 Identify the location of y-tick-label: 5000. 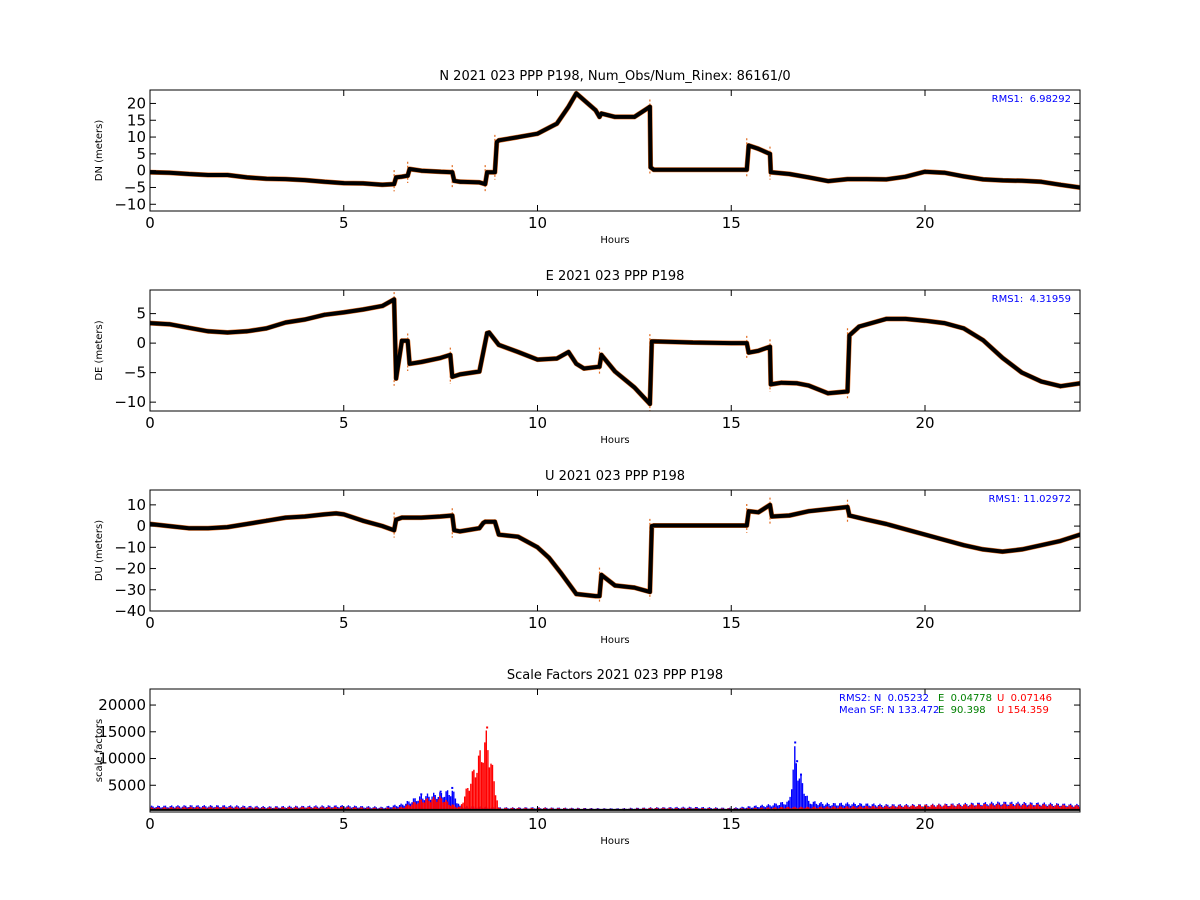
(127, 785).